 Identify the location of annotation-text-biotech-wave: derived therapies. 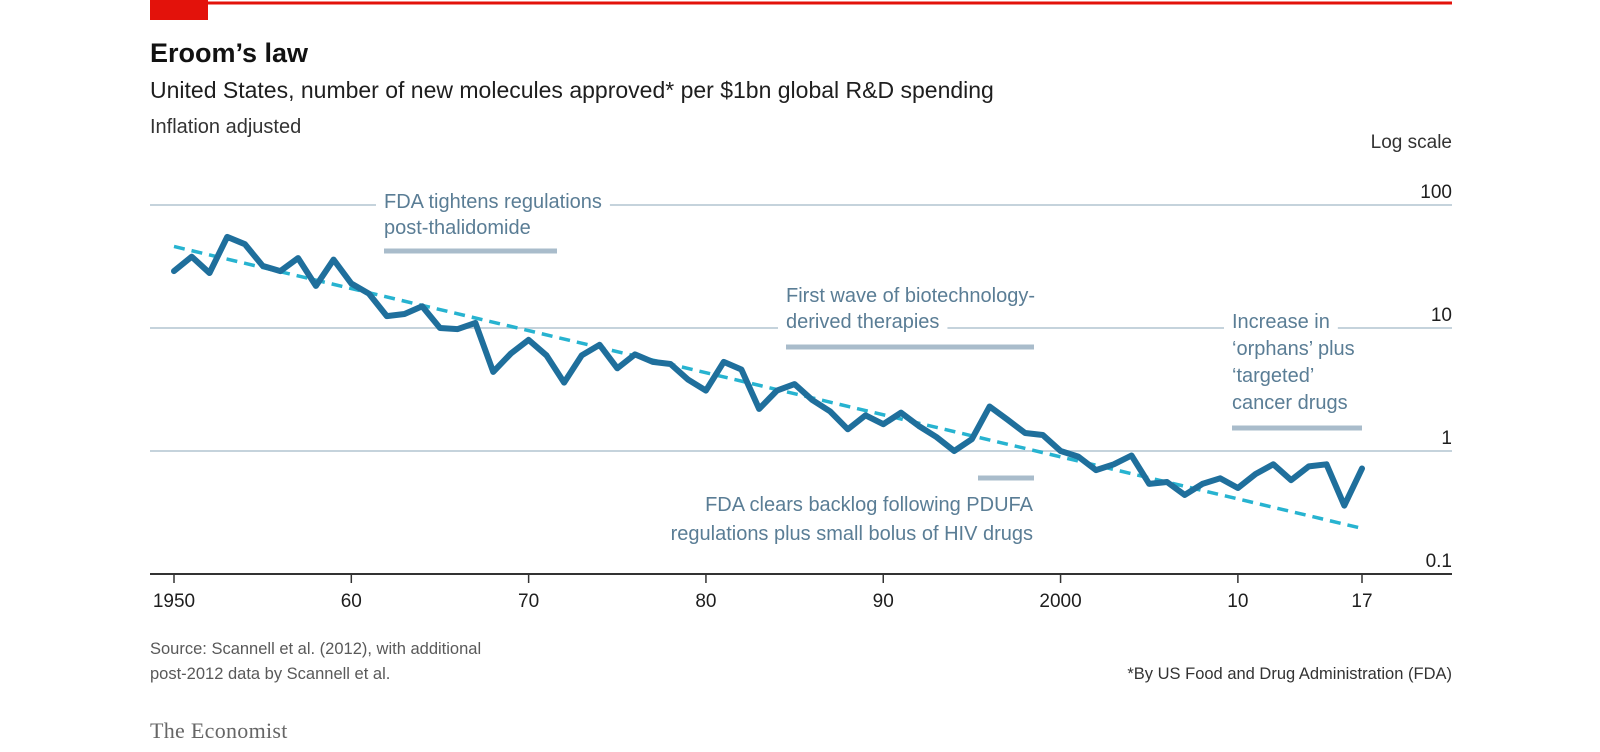
(862, 322).